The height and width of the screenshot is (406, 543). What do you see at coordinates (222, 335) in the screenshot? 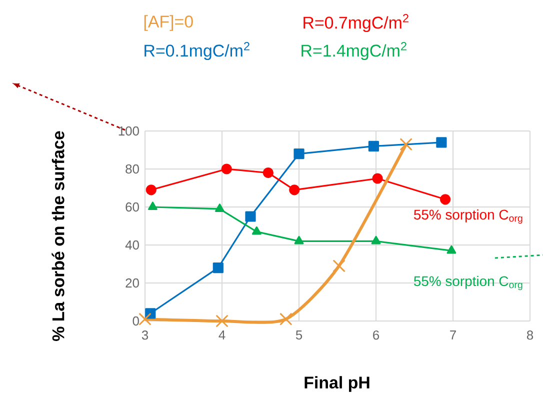
I see `x-tick-label: 4` at bounding box center [222, 335].